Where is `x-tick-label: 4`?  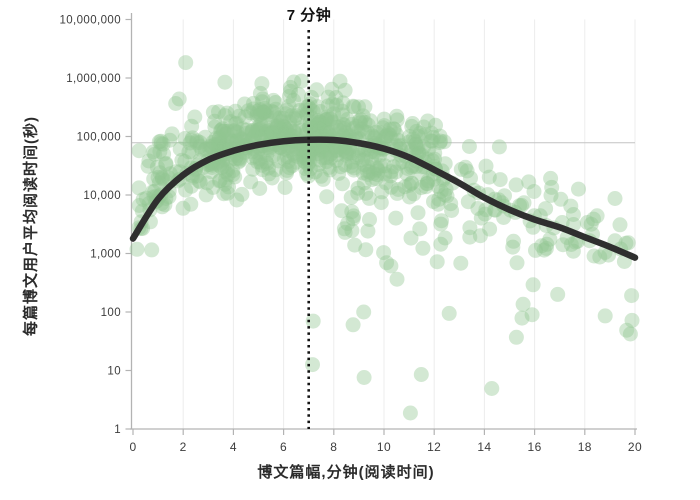 x-tick-label: 4 is located at coordinates (233, 447).